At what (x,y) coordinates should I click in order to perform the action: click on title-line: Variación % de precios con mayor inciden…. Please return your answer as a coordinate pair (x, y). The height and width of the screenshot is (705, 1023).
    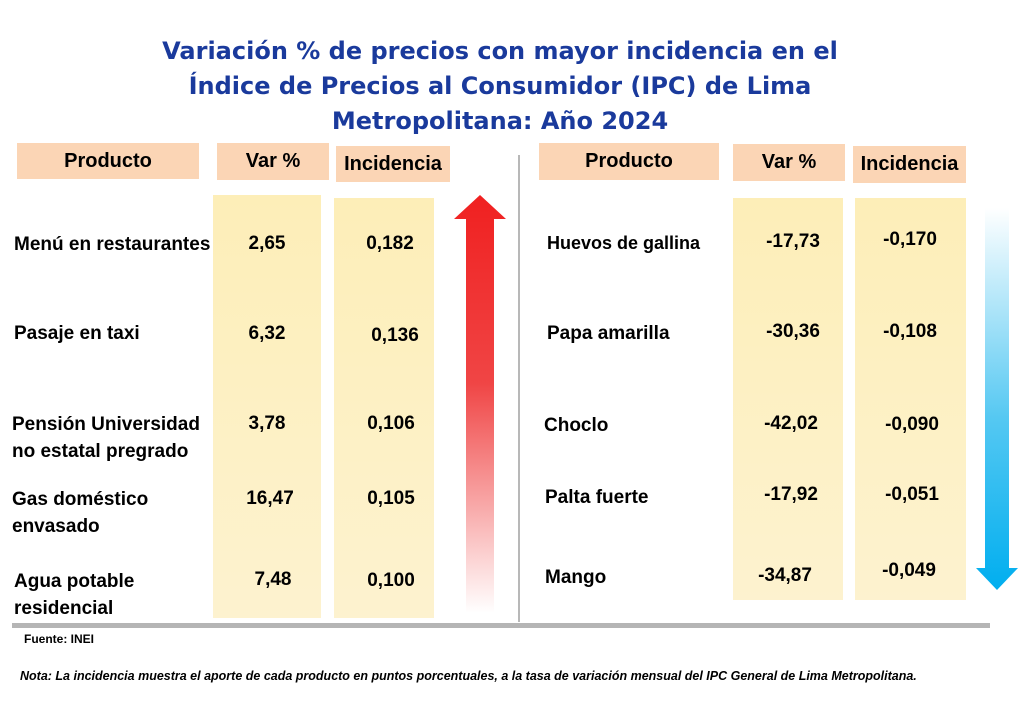
    Looking at the image, I should click on (500, 51).